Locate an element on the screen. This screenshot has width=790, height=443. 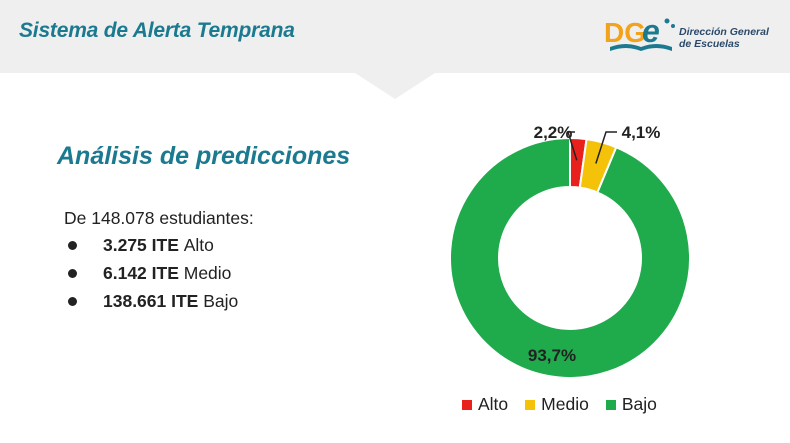
section-title: Análisis de predicciones is located at coordinates (204, 156).